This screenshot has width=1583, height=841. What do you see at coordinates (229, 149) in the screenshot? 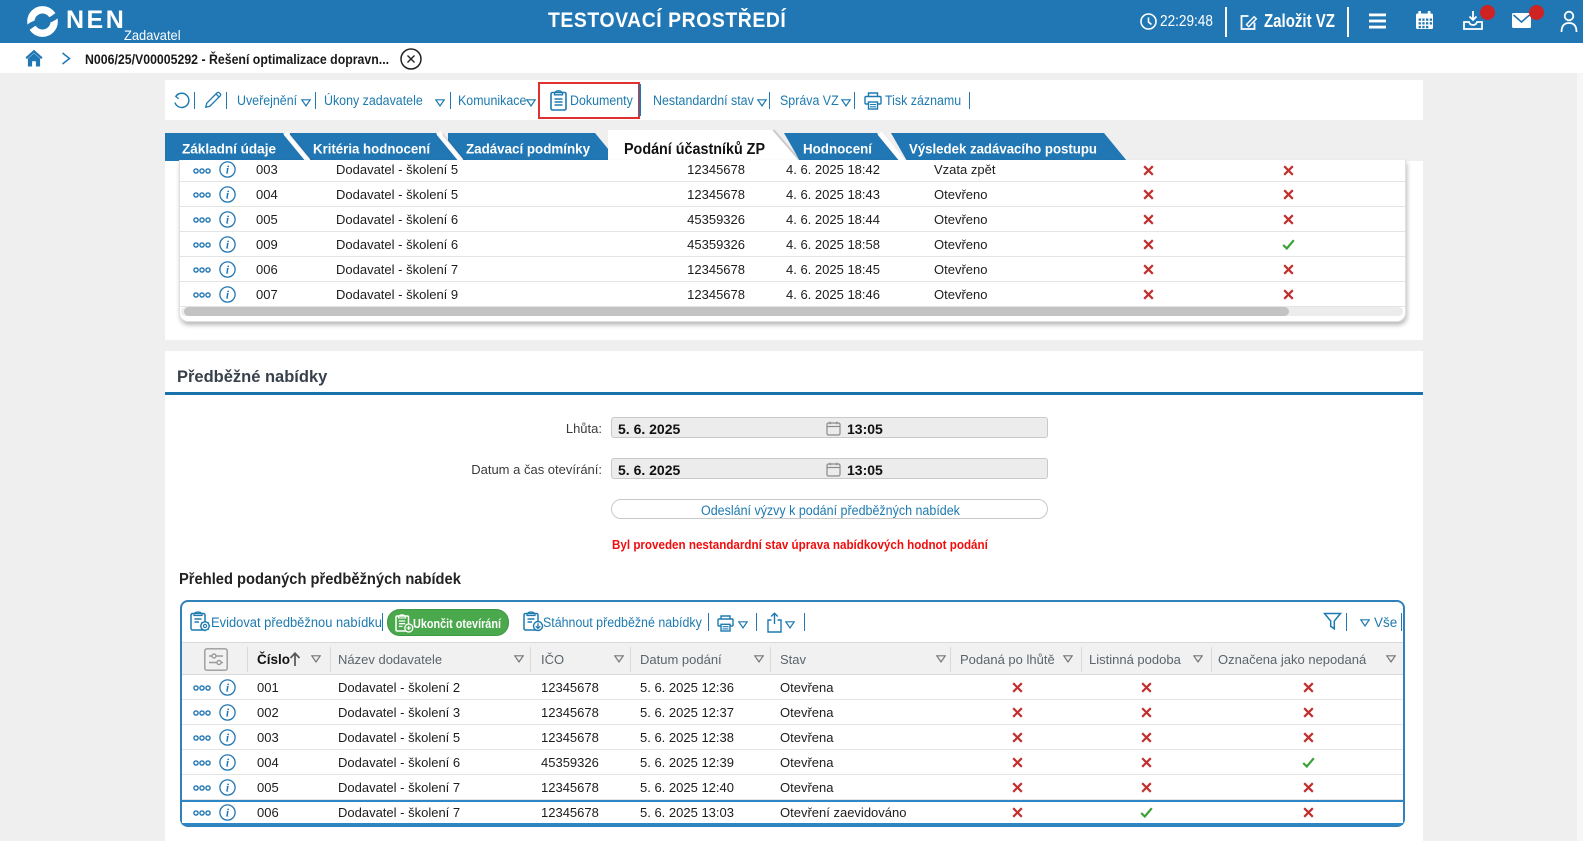
I see `svg-text: Základní údaje` at bounding box center [229, 149].